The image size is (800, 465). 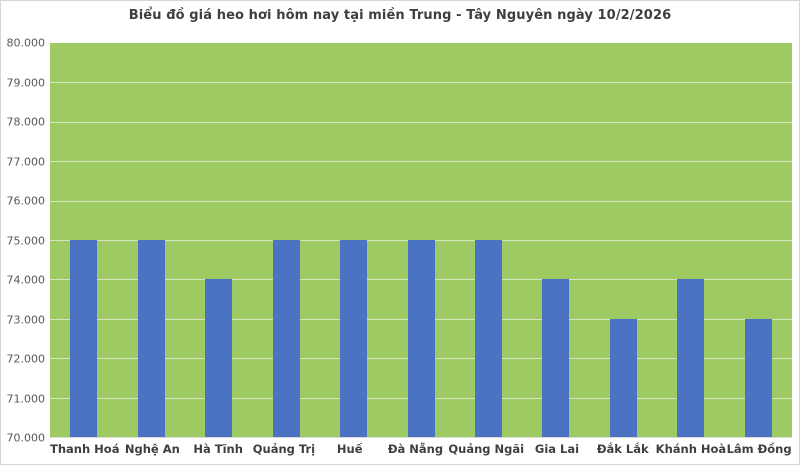 I want to click on x-category-label: Quảng Ngãi, so click(x=486, y=449).